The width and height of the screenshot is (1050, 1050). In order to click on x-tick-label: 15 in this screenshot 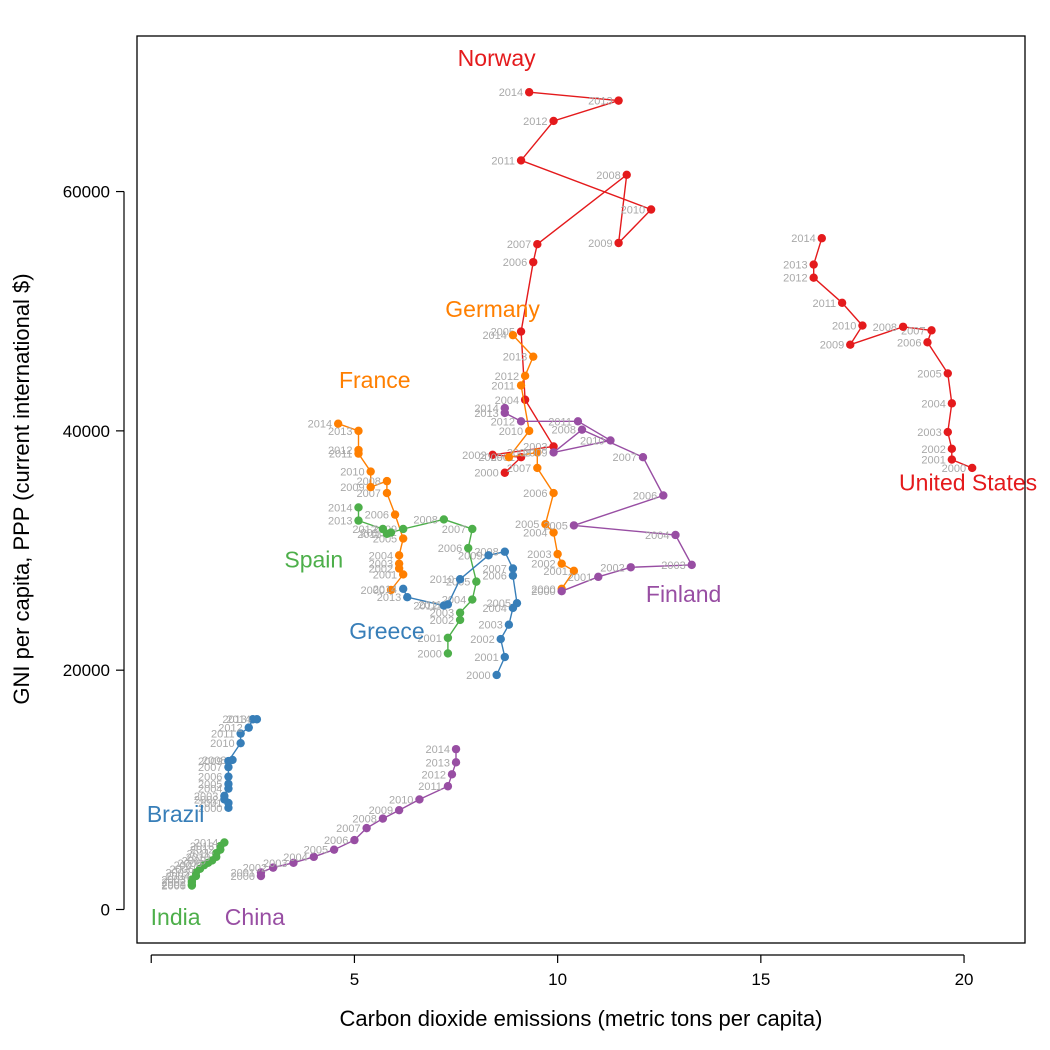, I will do `click(760, 979)`.